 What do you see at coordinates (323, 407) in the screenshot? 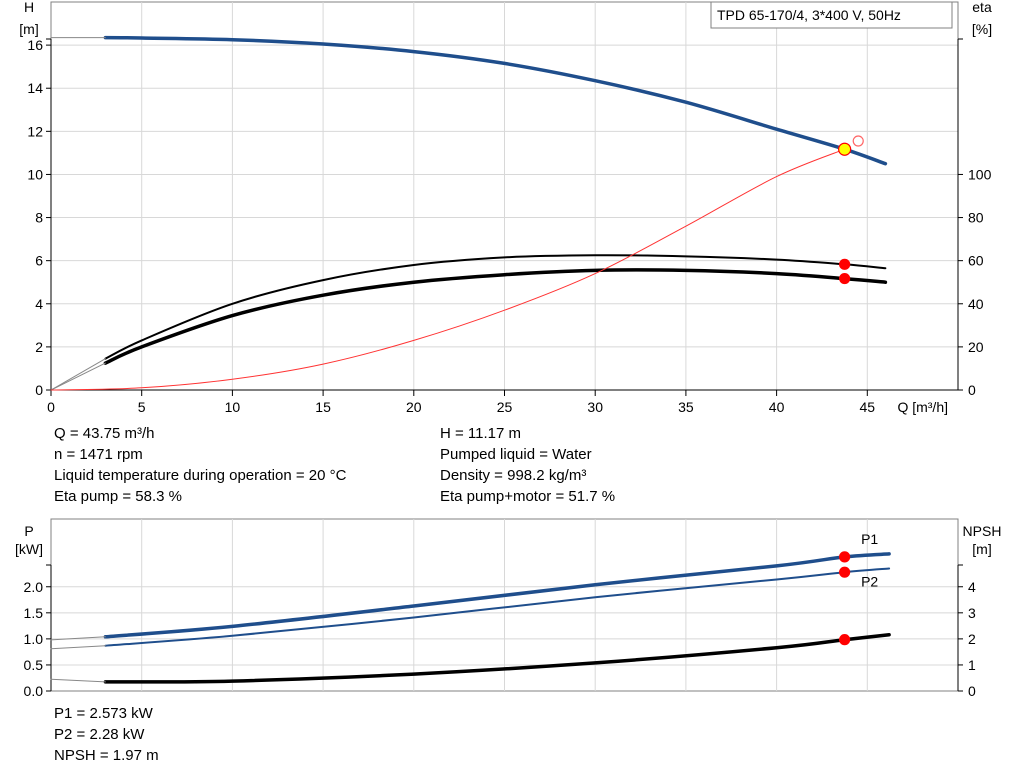
I see `plot1-x-tick-label: 15` at bounding box center [323, 407].